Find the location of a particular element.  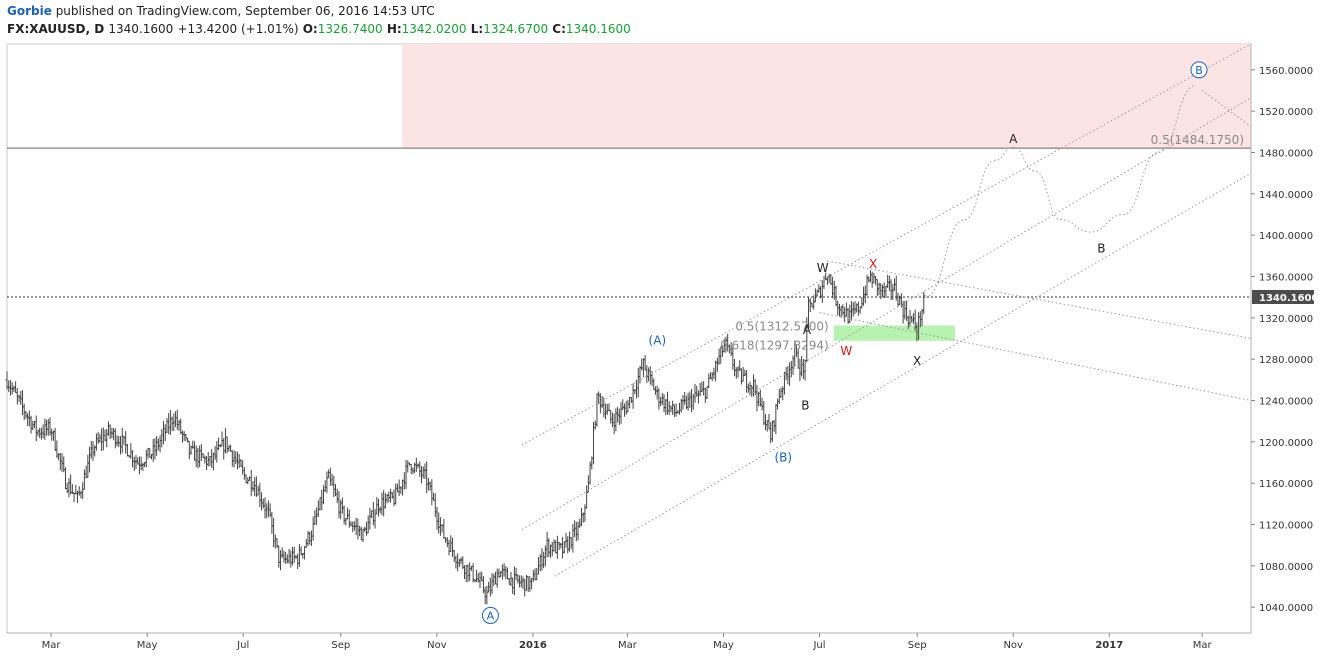

author-link: Gorbie is located at coordinates (29, 11).